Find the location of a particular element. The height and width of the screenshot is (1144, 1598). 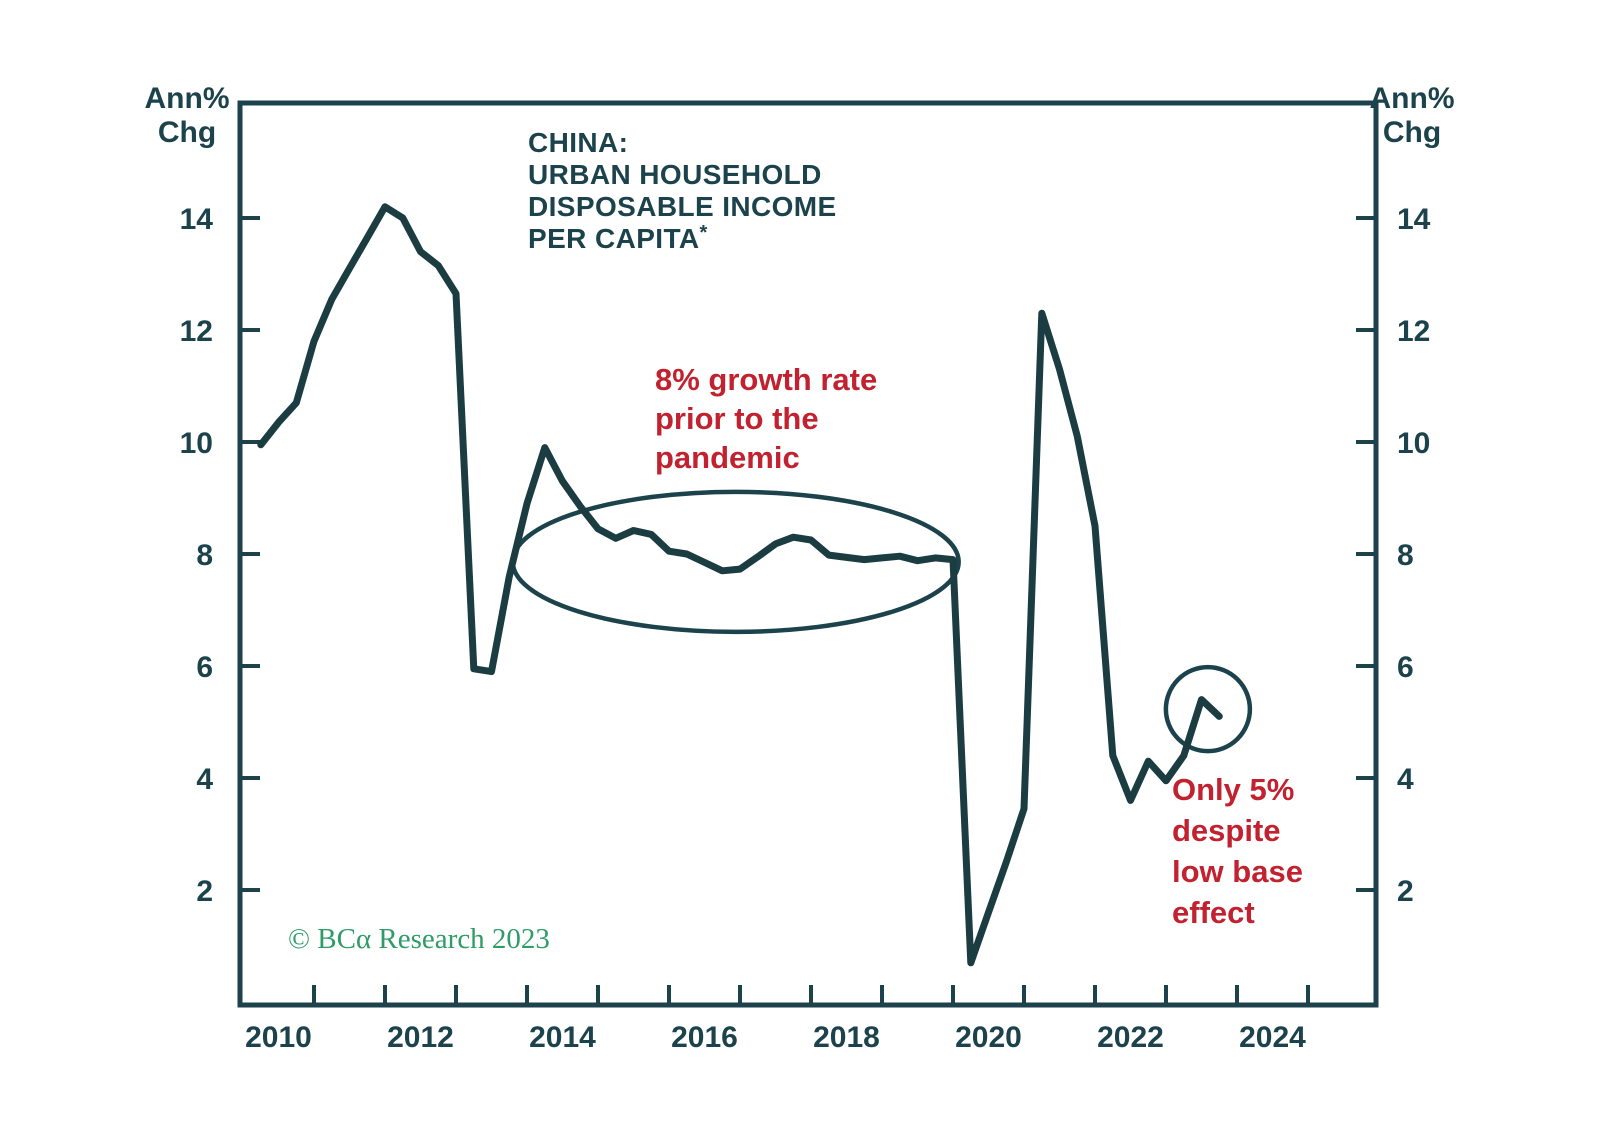

y-tick-label-right: 8 is located at coordinates (1405, 555).